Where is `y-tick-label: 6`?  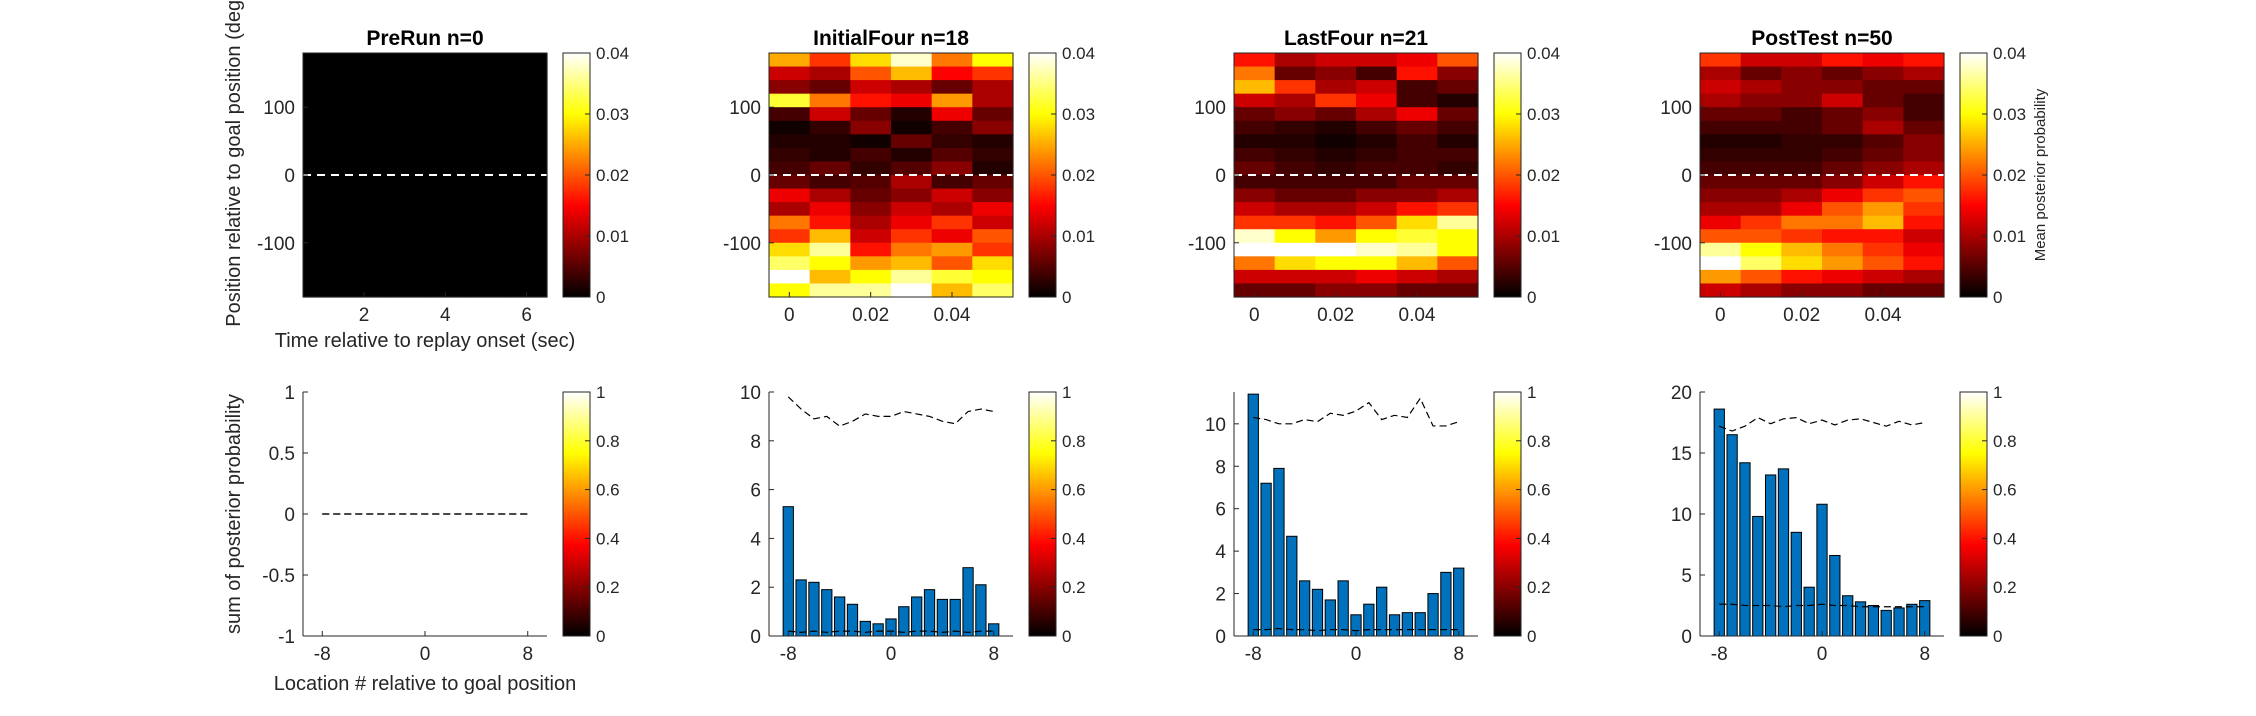 y-tick-label: 6 is located at coordinates (755, 491).